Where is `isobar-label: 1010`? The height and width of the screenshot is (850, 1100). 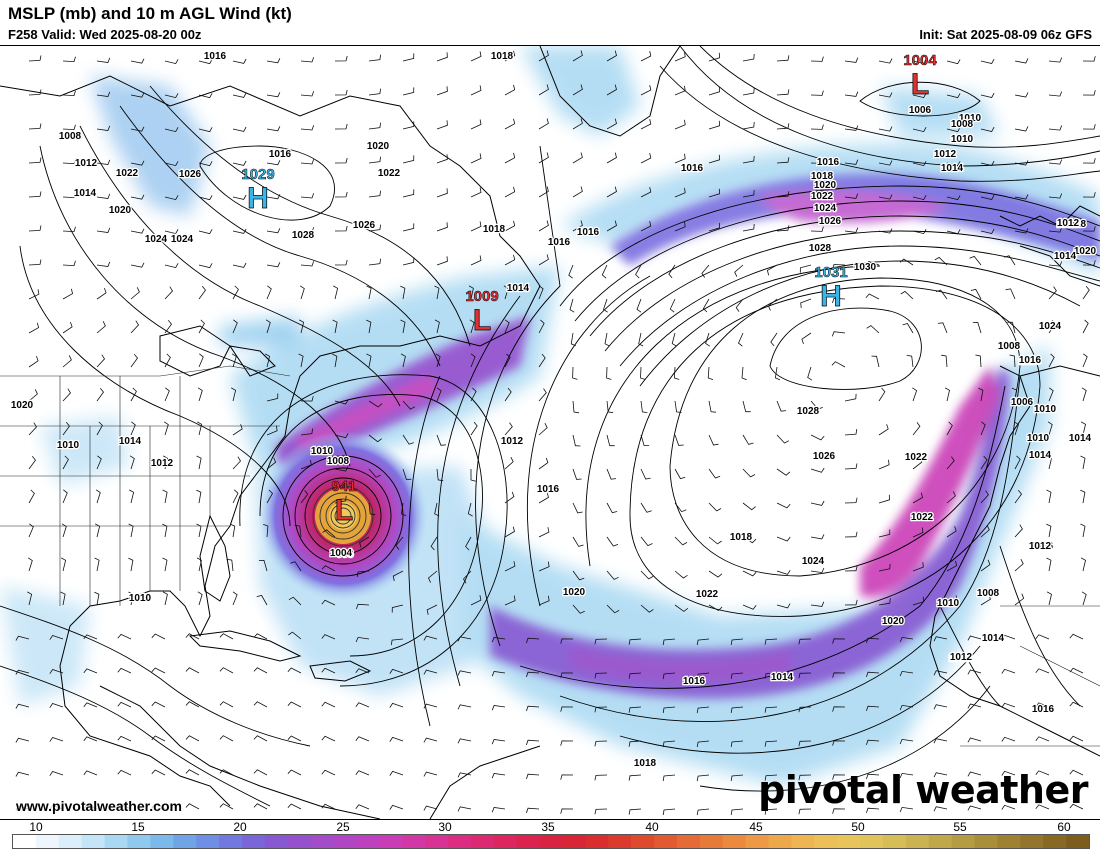
isobar-label: 1010 is located at coordinates (948, 603).